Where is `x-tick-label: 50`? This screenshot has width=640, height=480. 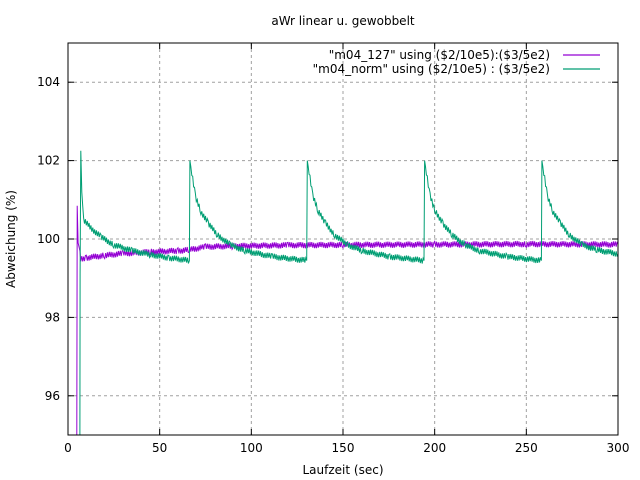
x-tick-label: 50 is located at coordinates (159, 448).